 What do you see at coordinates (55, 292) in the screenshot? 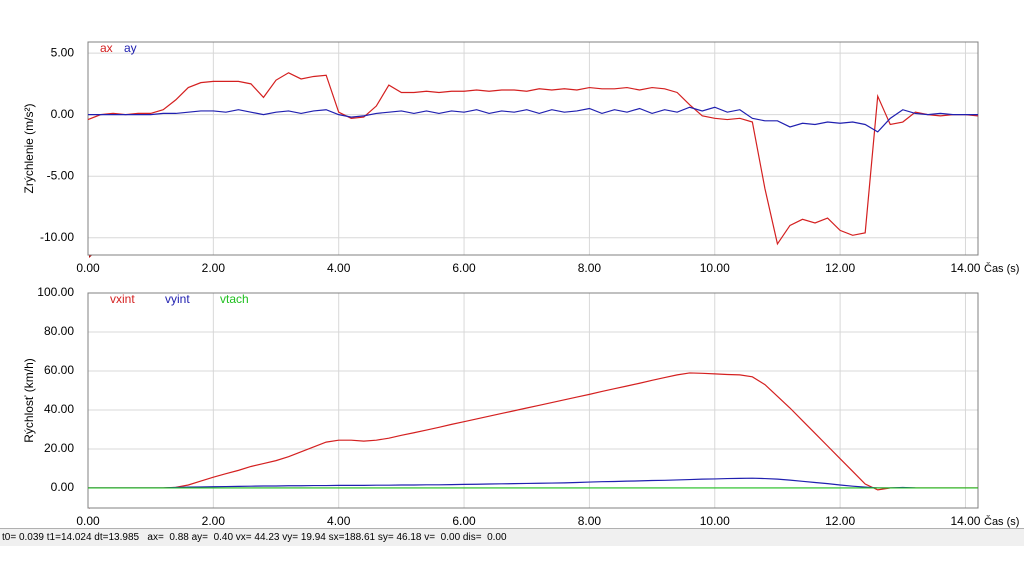
I see `y-tick-label: 100.00` at bounding box center [55, 292].